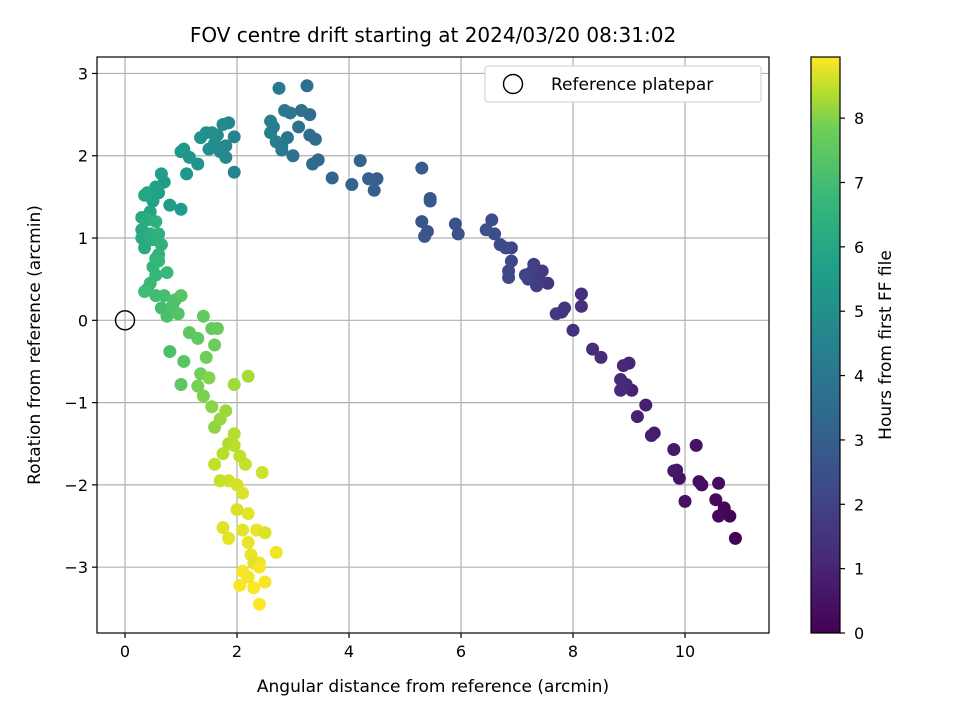  I want to click on y-tick-label: 2, so click(83, 156).